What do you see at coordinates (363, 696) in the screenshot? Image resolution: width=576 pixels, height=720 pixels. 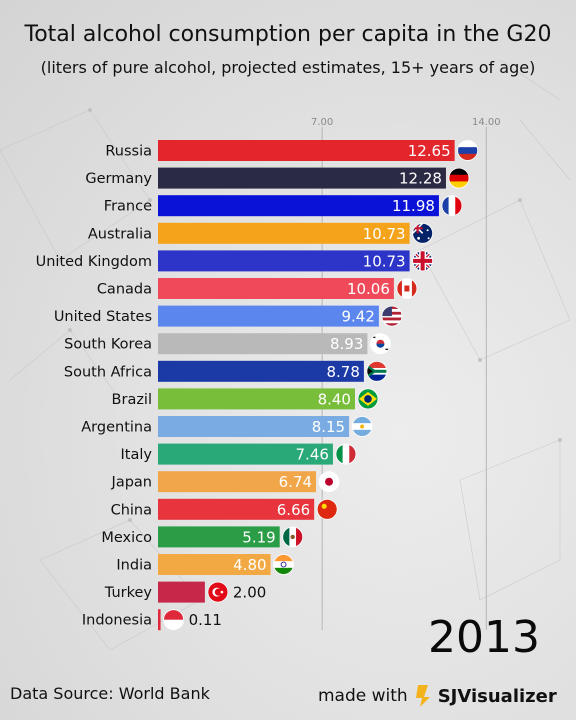 I see `made-with-text: made with` at bounding box center [363, 696].